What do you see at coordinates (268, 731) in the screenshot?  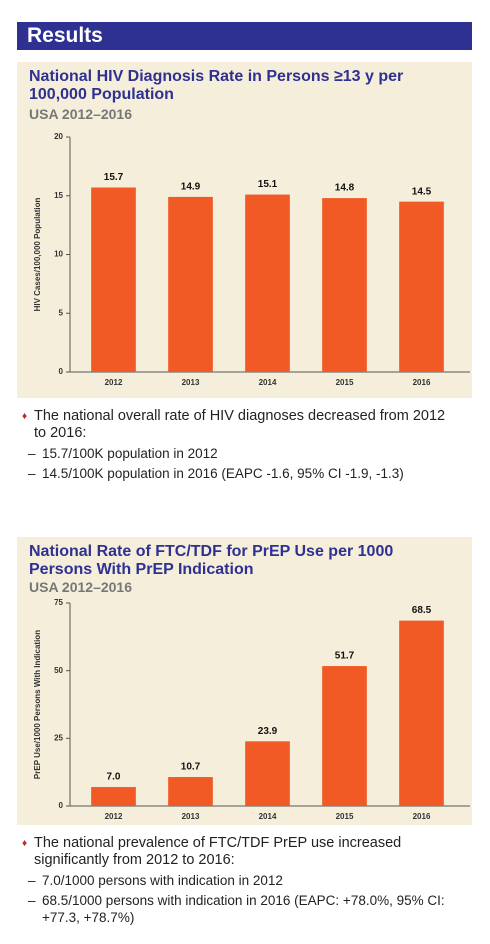 I see `value-label: 23.9` at bounding box center [268, 731].